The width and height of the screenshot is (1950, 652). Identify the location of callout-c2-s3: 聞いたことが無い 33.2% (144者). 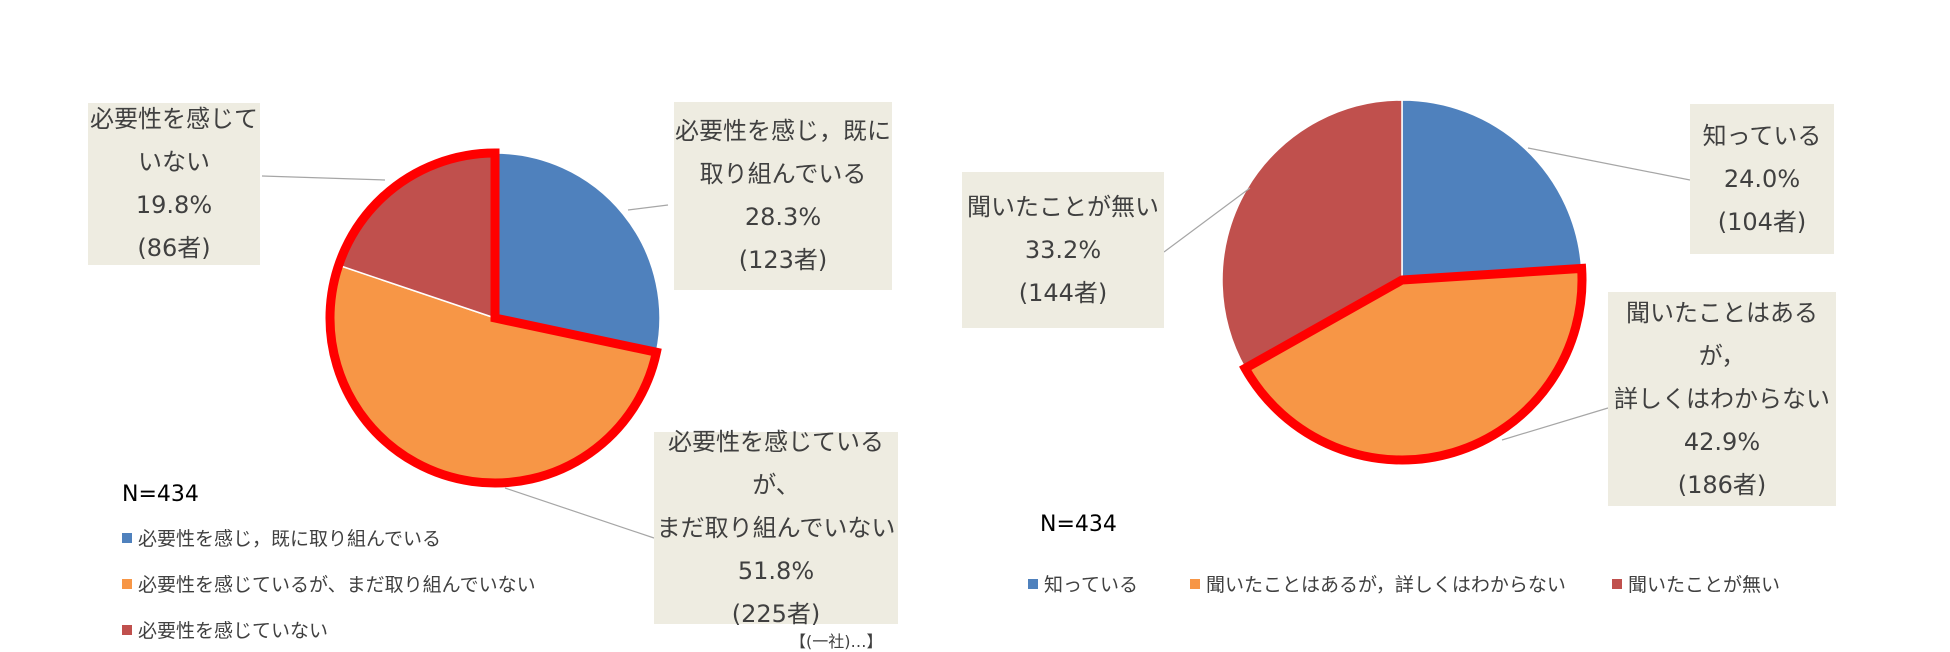
(1063, 250).